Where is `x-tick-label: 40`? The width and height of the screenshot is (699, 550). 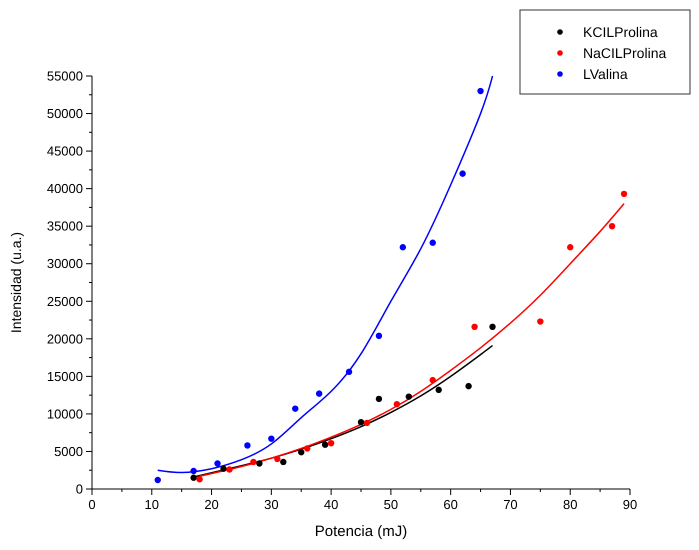
x-tick-label: 40 is located at coordinates (331, 504).